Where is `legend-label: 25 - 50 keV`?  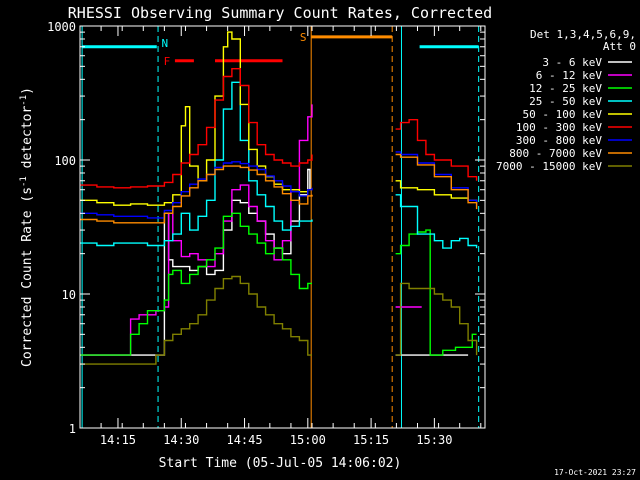 legend-label: 25 - 50 keV is located at coordinates (565, 101).